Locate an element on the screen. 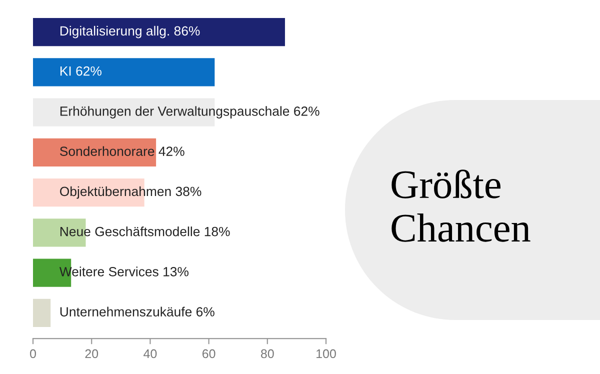 The height and width of the screenshot is (374, 600). x-tick-label: 20 is located at coordinates (91, 353).